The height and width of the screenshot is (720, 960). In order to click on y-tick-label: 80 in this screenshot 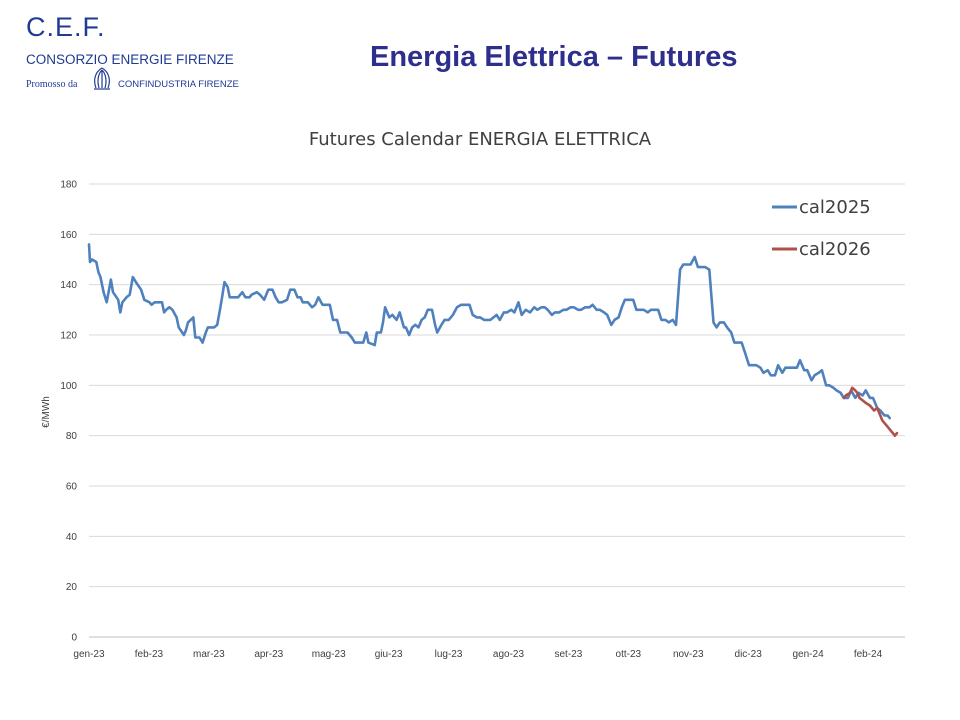, I will do `click(72, 436)`.